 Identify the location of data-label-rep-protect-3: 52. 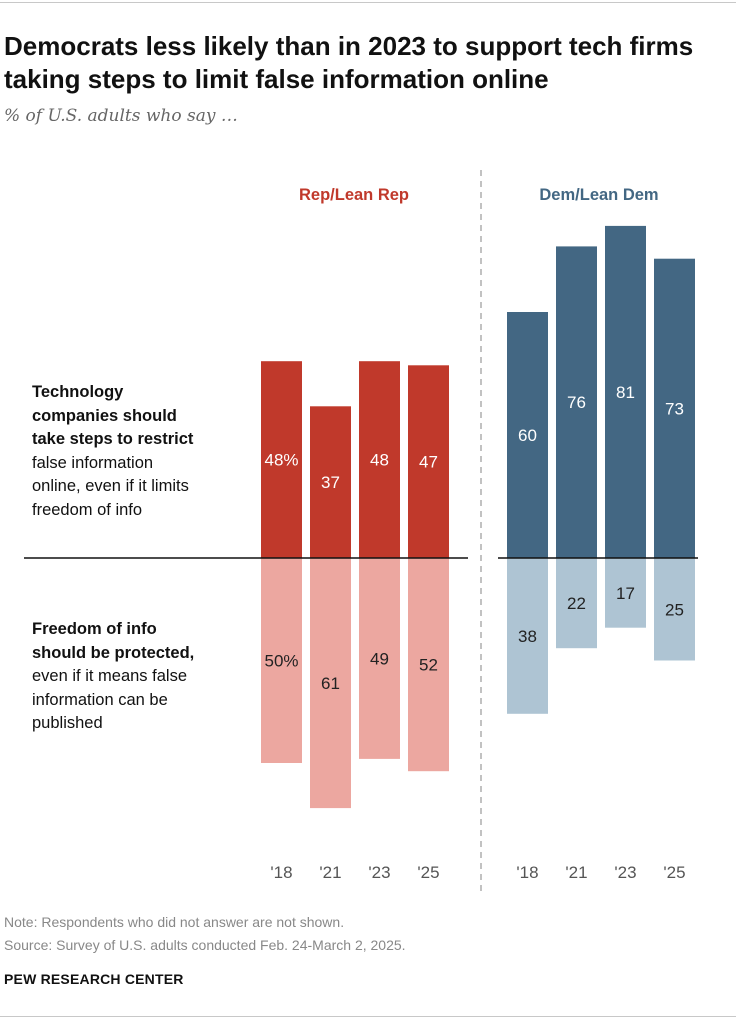
(428, 665).